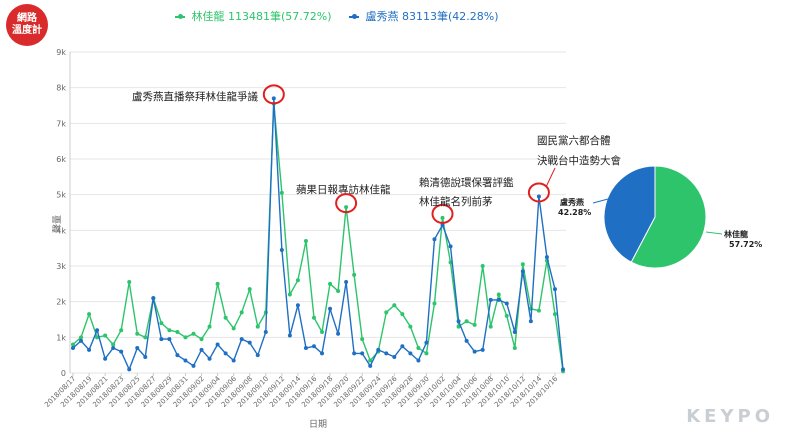  What do you see at coordinates (456, 201) in the screenshot?
I see `annotation-text: 林佳龍名列前茅` at bounding box center [456, 201].